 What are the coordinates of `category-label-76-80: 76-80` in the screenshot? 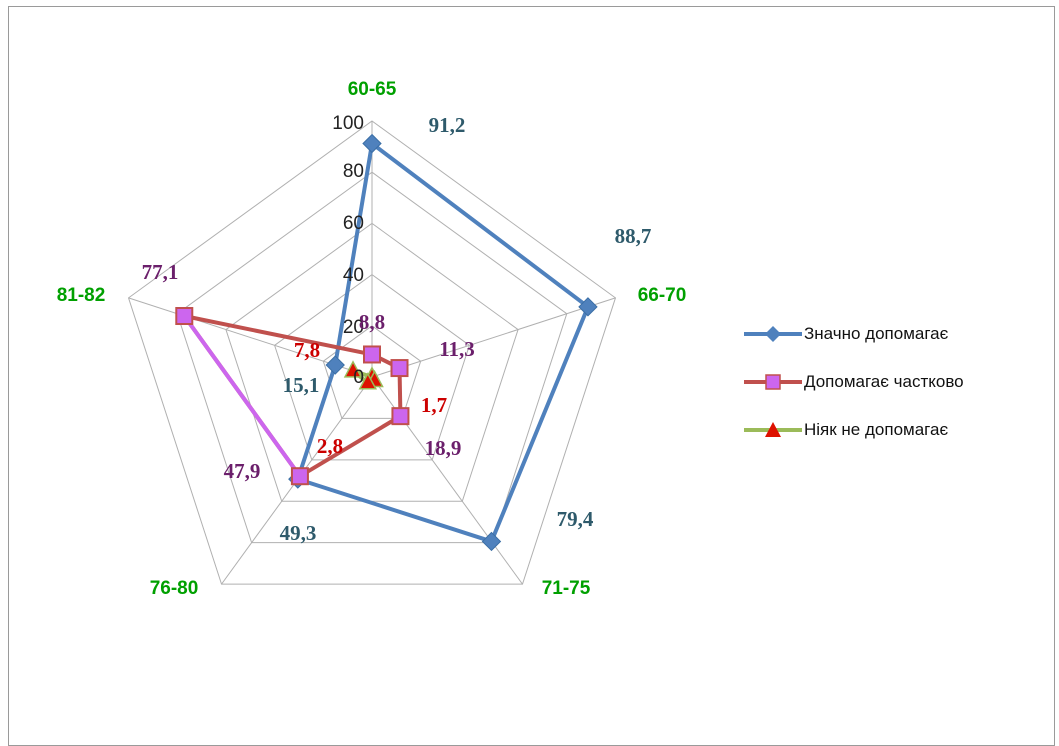 It's located at (174, 588).